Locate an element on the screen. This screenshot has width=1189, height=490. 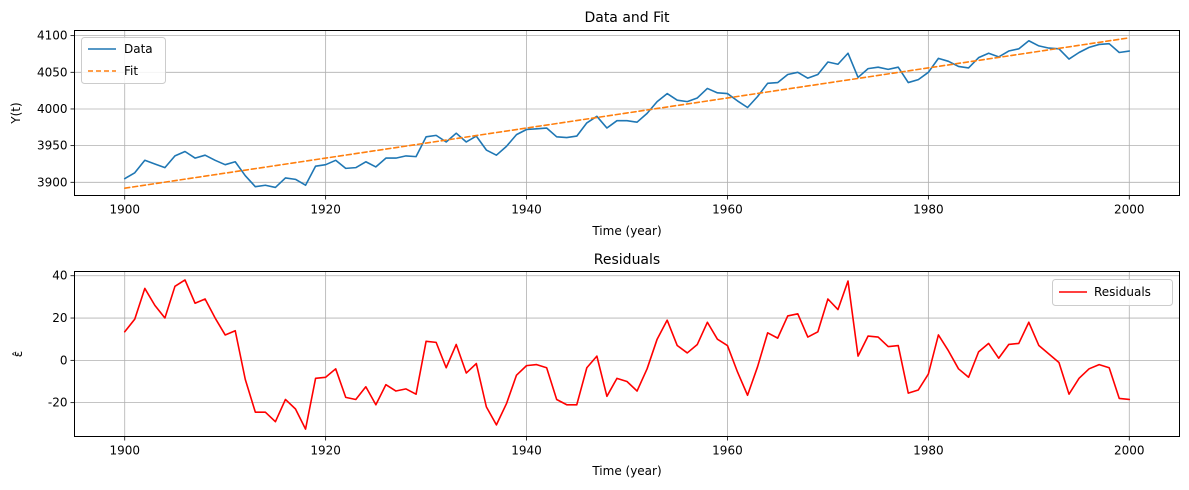
chart-title: Data and Fit is located at coordinates (627, 18).